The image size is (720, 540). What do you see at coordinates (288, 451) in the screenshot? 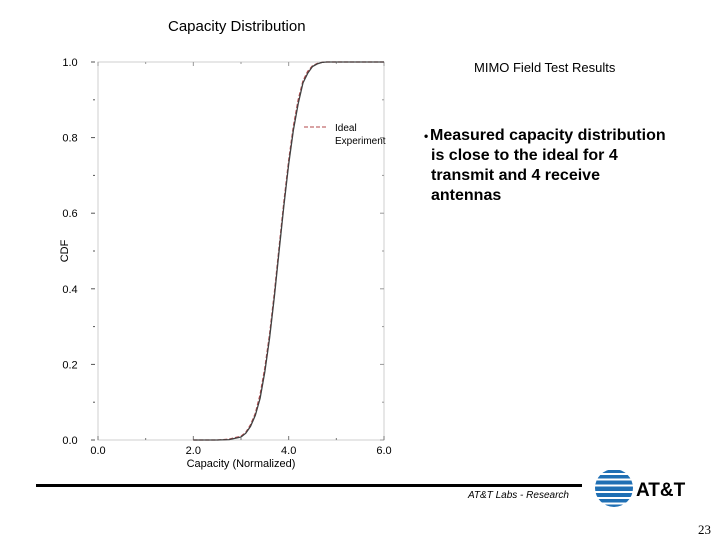
I see `x-tick-label: 4.0` at bounding box center [288, 451].